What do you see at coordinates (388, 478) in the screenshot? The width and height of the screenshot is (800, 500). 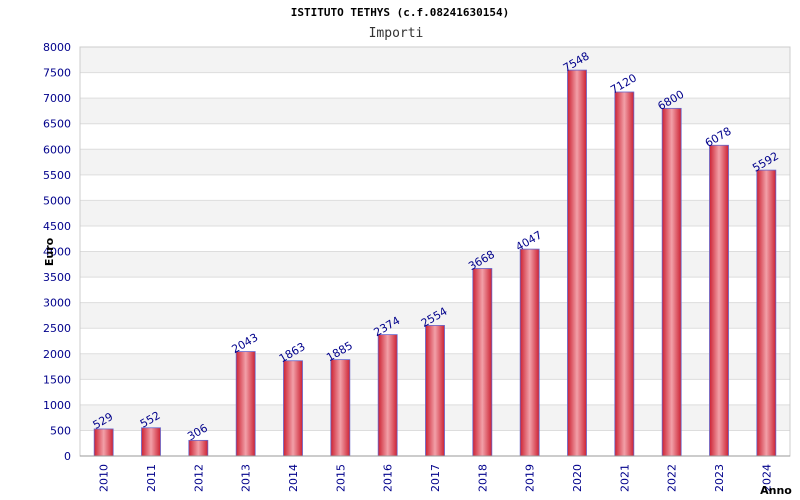 I see `x-tick-label: 2016` at bounding box center [388, 478].